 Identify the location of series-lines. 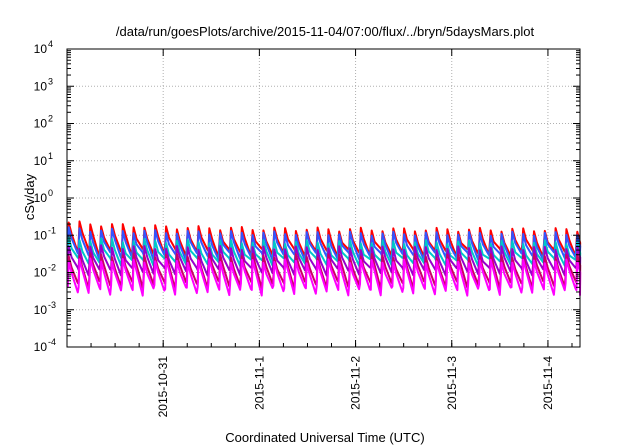
(324, 258).